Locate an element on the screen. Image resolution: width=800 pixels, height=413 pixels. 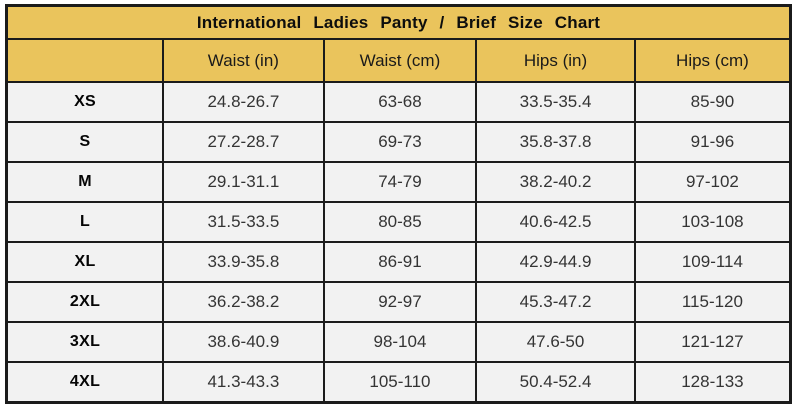
hips-in-value: 45.3-47.2 is located at coordinates (555, 302).